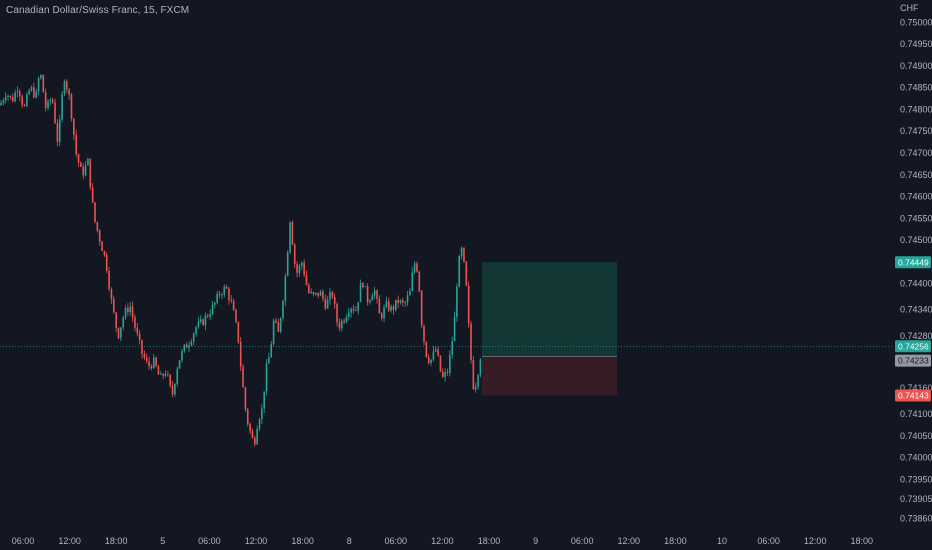 The image size is (932, 550). What do you see at coordinates (916, 175) in the screenshot?
I see `y-tick-label: 0.74650` at bounding box center [916, 175].